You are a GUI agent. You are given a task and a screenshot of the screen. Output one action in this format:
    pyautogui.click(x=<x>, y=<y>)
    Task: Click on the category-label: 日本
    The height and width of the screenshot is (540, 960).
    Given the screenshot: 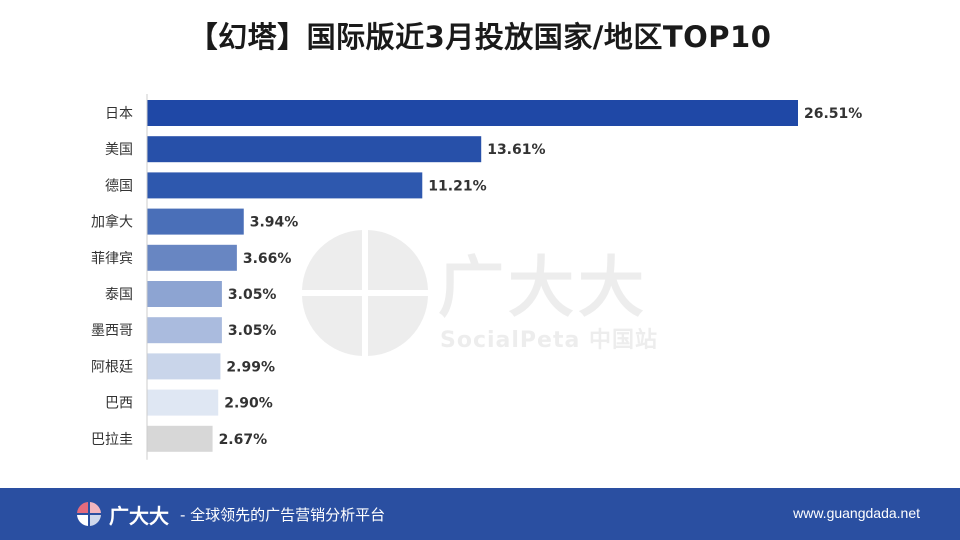 What is the action you would take?
    pyautogui.click(x=119, y=114)
    